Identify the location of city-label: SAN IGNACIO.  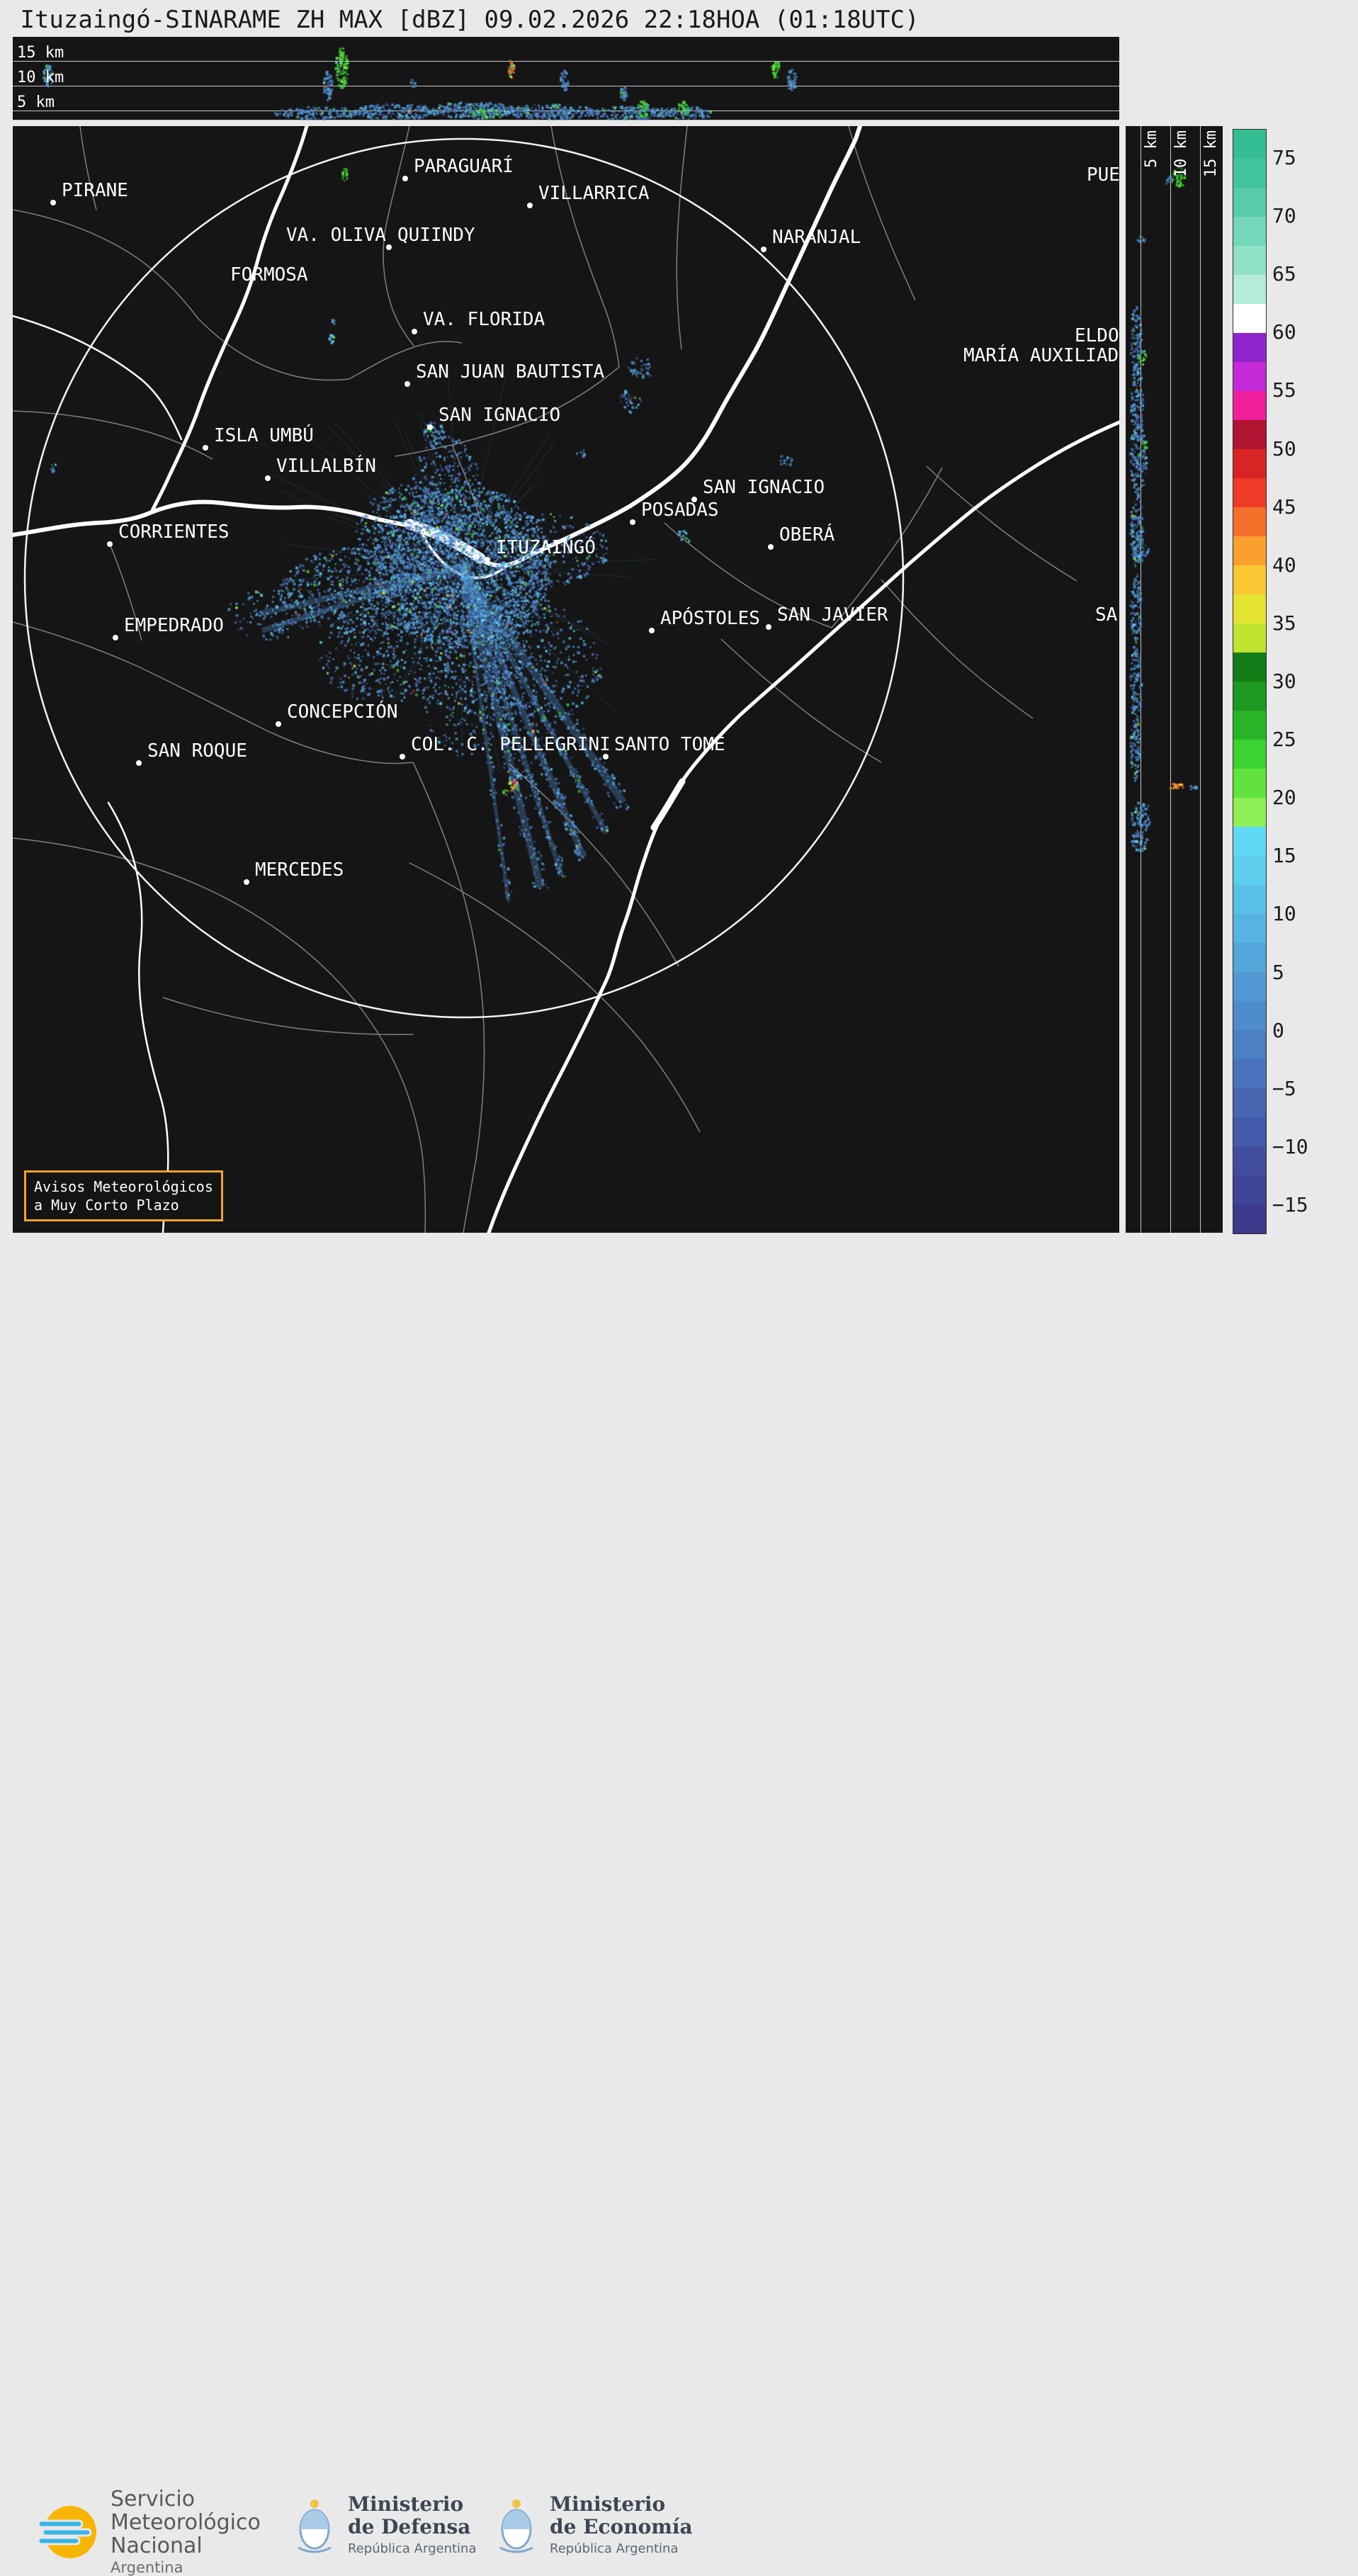
(499, 415).